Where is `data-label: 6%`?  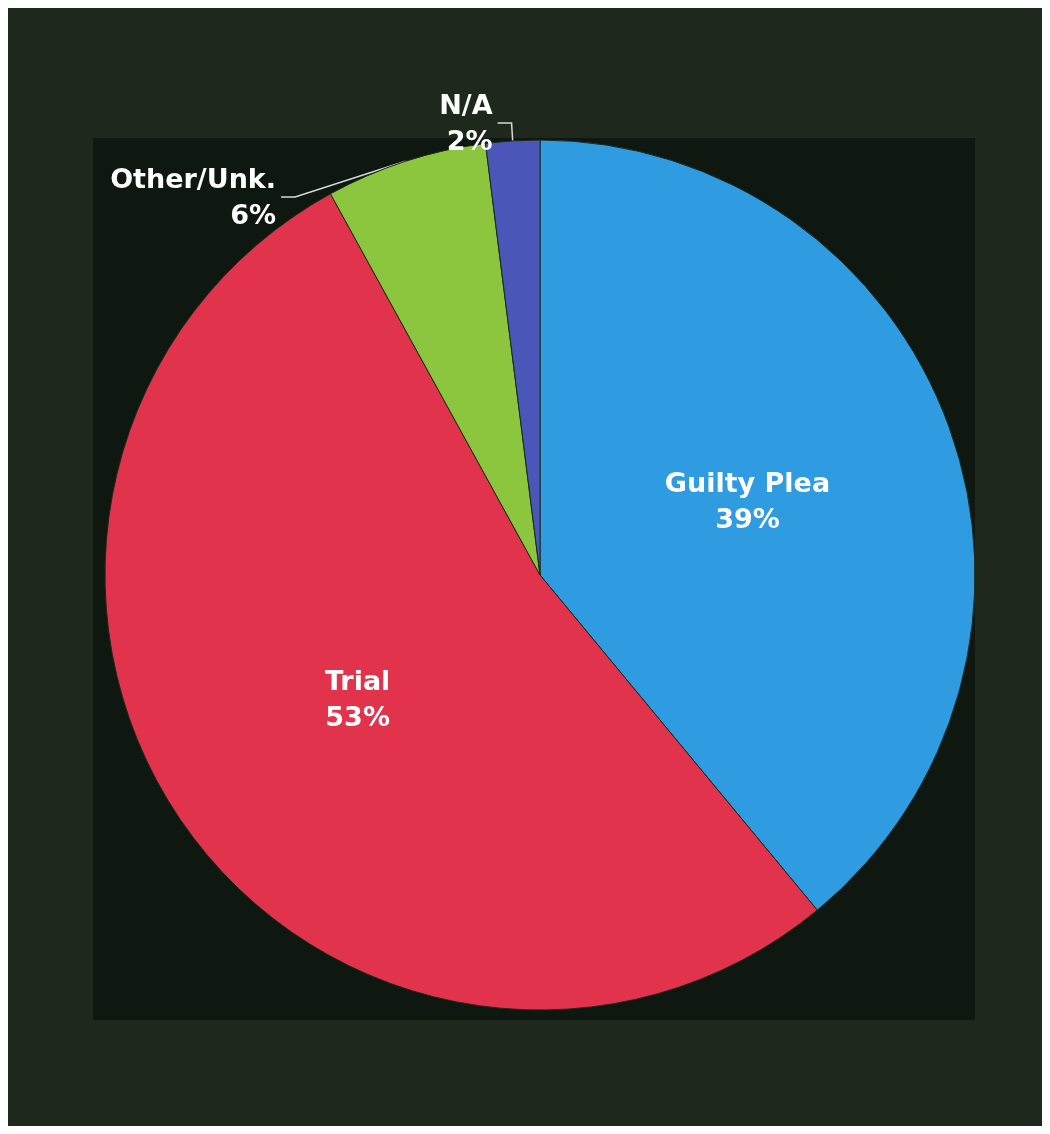 data-label: 6% is located at coordinates (253, 215).